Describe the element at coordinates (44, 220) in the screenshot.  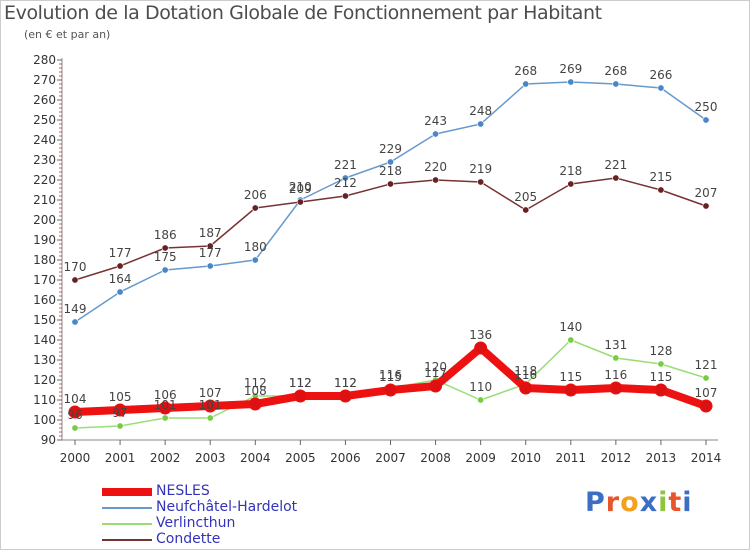
I see `y-tick-label: 200` at that location.